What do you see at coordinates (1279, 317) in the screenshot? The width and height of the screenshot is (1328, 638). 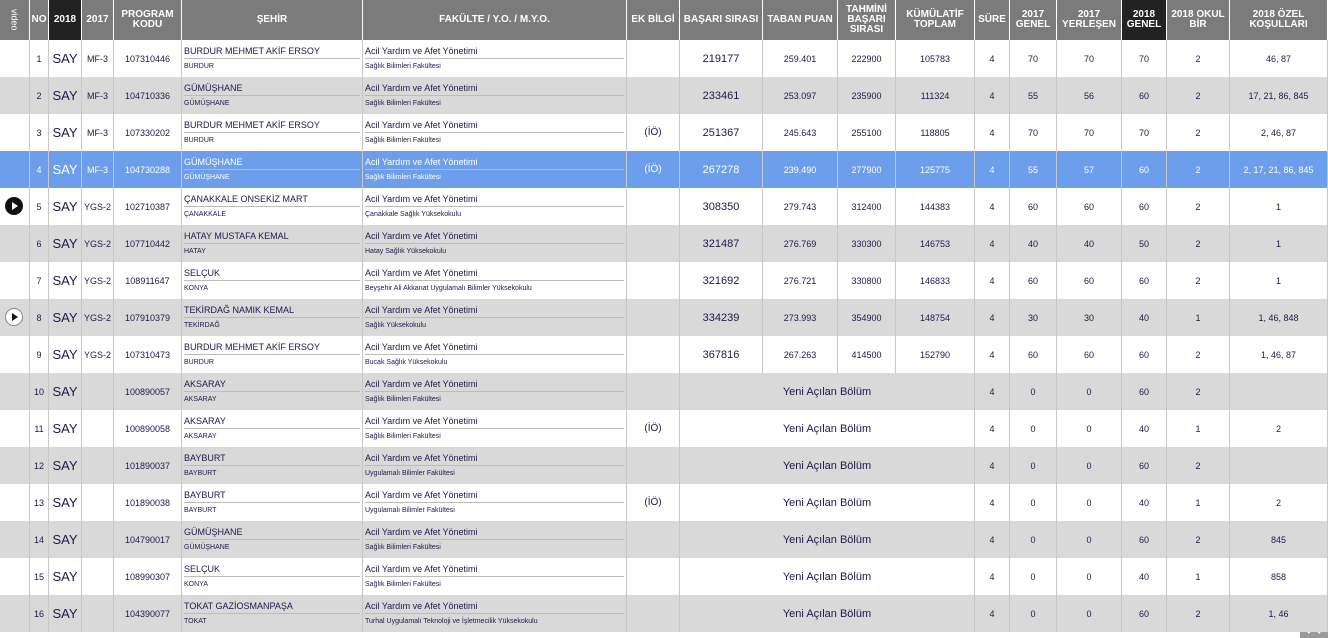 I see `conditions: 1, 46, 848` at bounding box center [1279, 317].